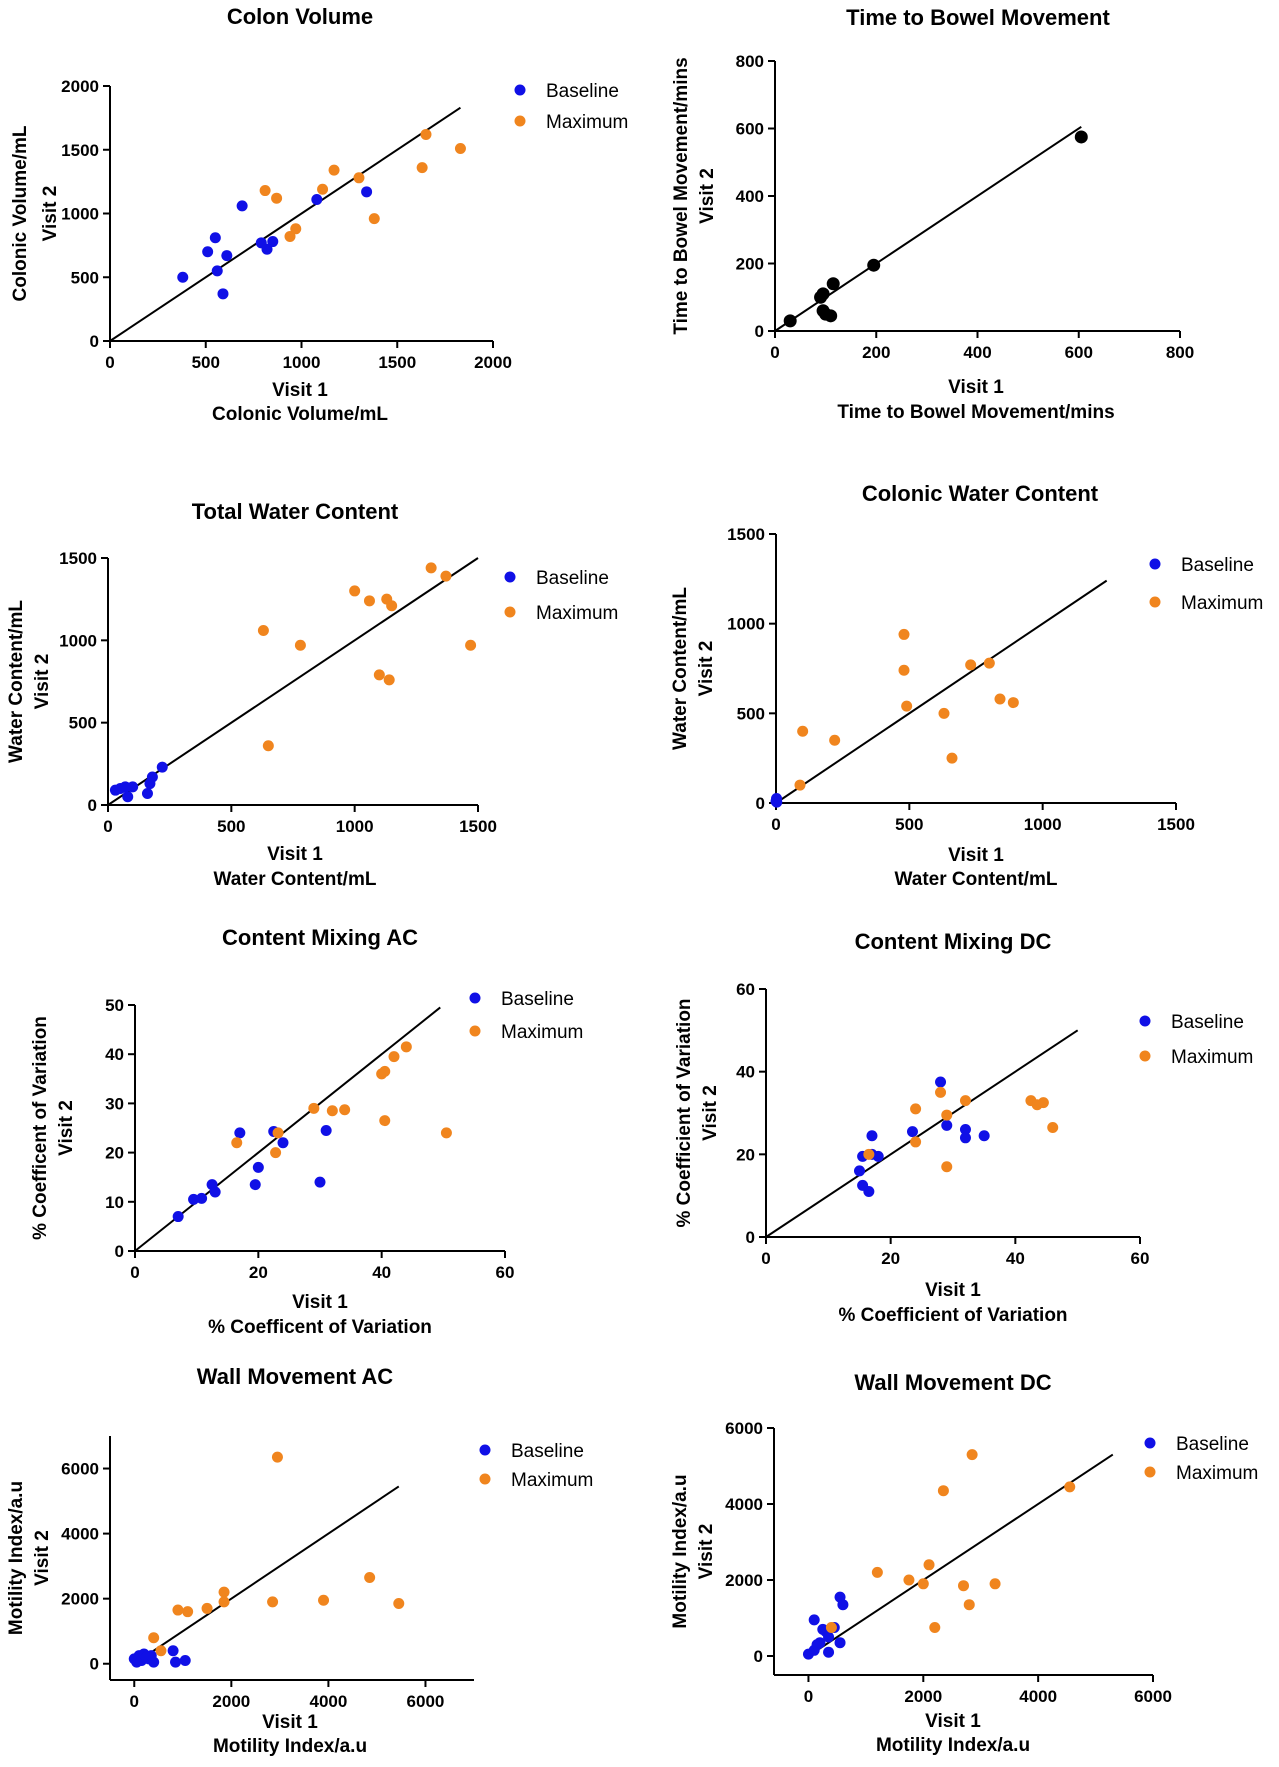  What do you see at coordinates (295, 1376) in the screenshot?
I see `chart-title: Wall Movement AC` at bounding box center [295, 1376].